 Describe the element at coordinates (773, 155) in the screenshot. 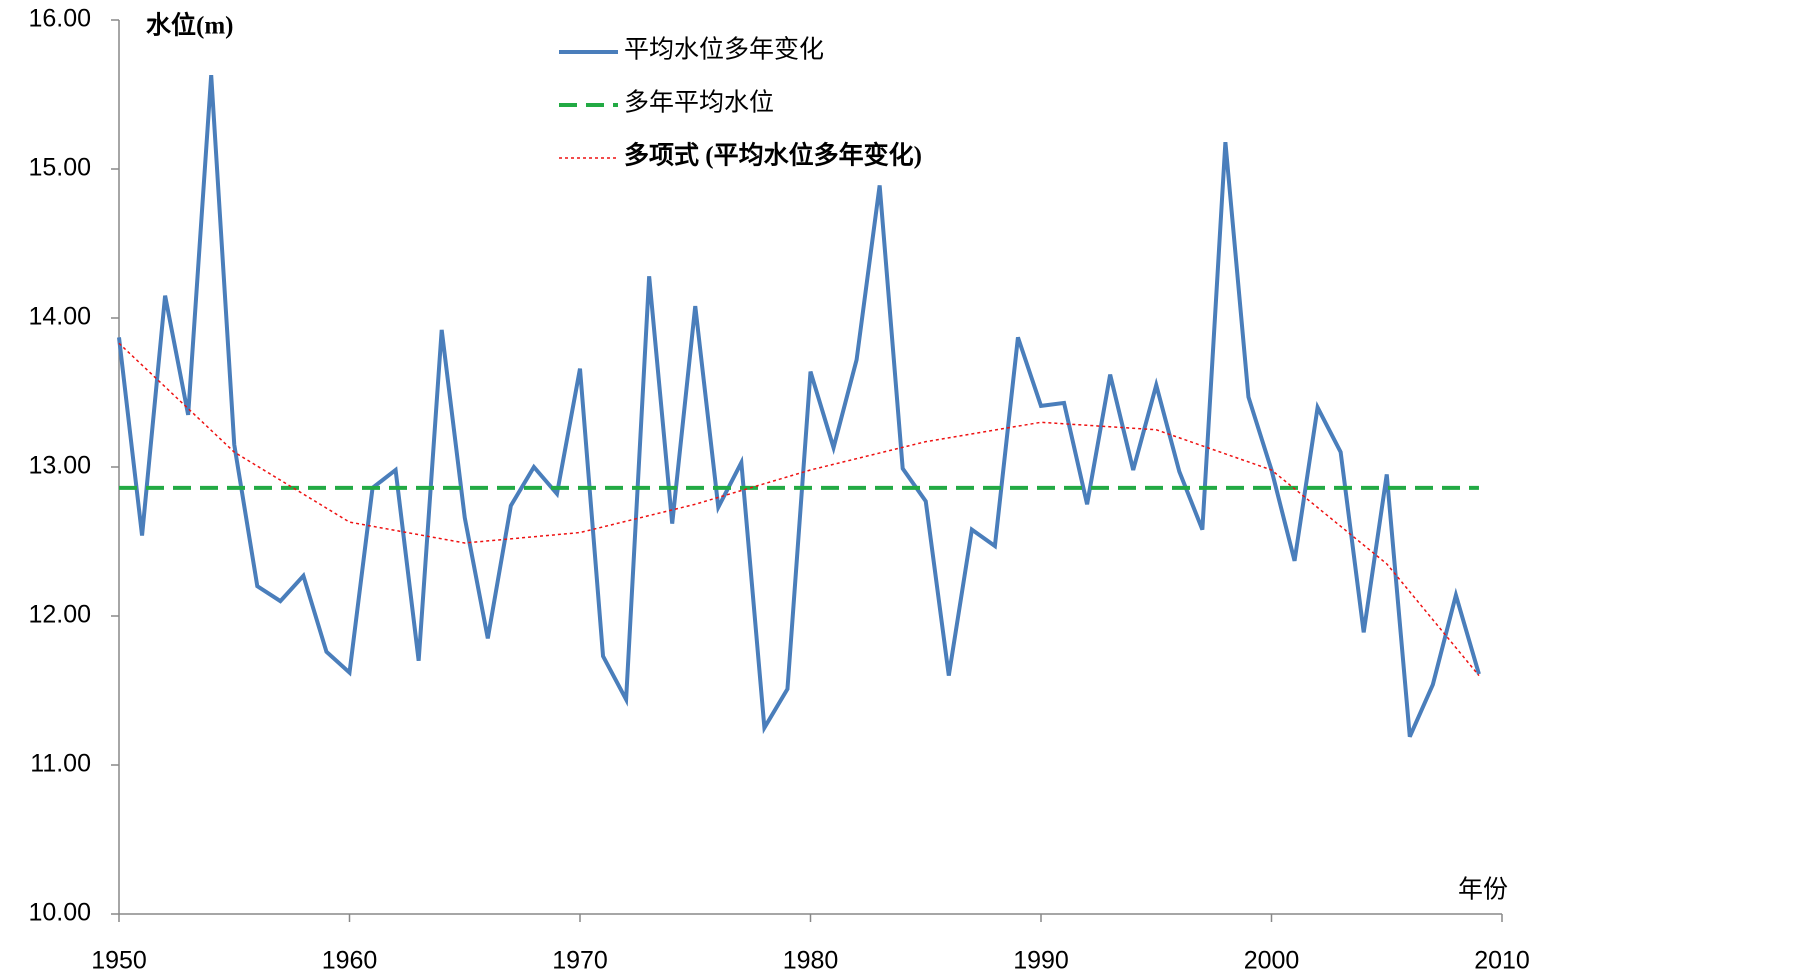

I see `legend-label: 多项式 (平均水位多年变化)` at that location.